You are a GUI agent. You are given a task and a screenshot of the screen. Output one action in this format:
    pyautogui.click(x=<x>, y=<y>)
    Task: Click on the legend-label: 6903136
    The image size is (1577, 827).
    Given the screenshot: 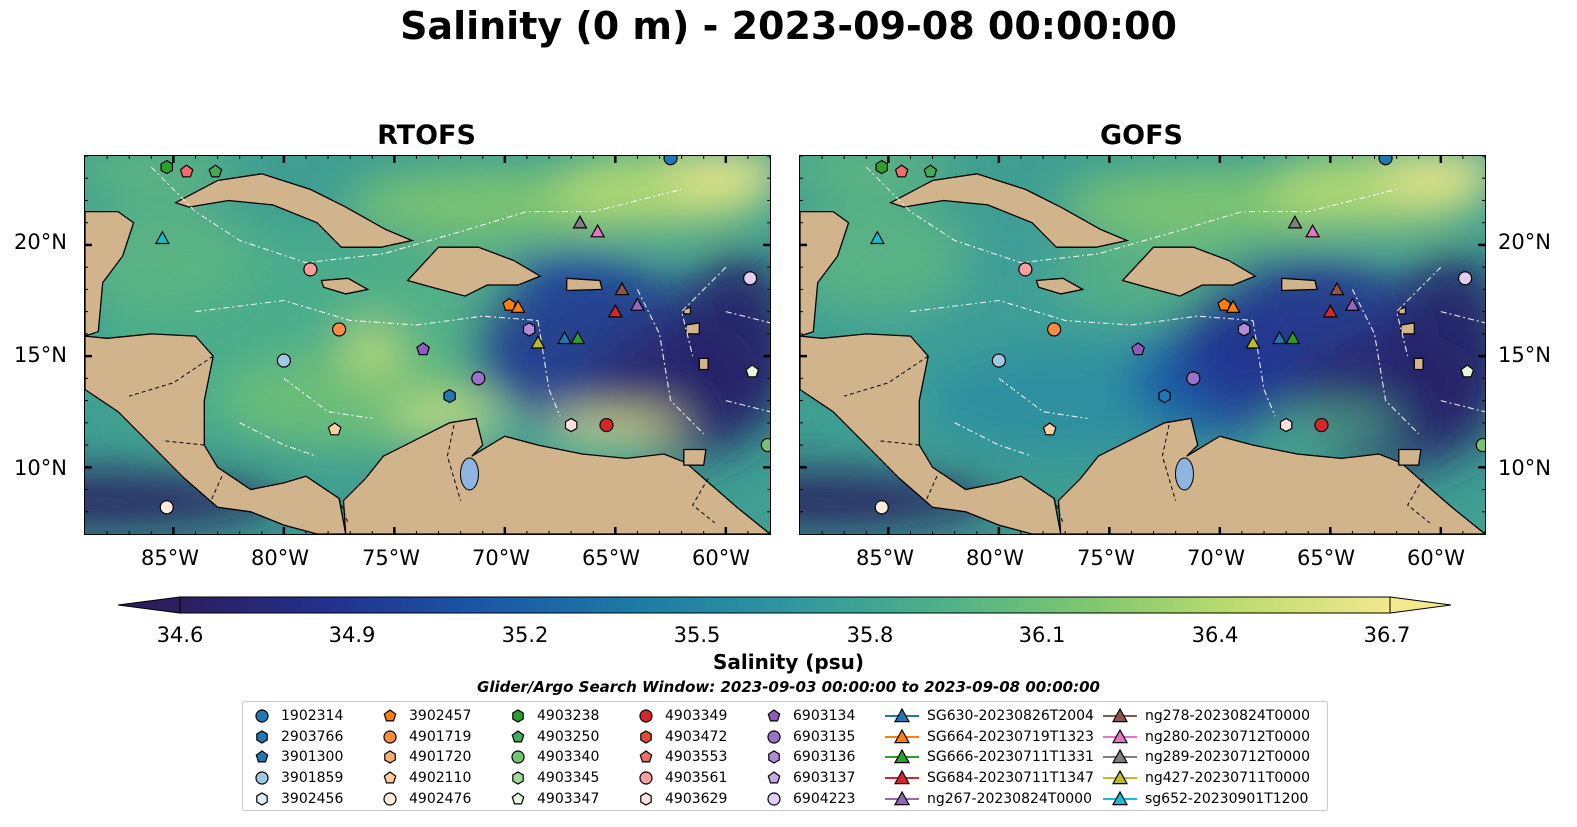 What is the action you would take?
    pyautogui.click(x=824, y=757)
    